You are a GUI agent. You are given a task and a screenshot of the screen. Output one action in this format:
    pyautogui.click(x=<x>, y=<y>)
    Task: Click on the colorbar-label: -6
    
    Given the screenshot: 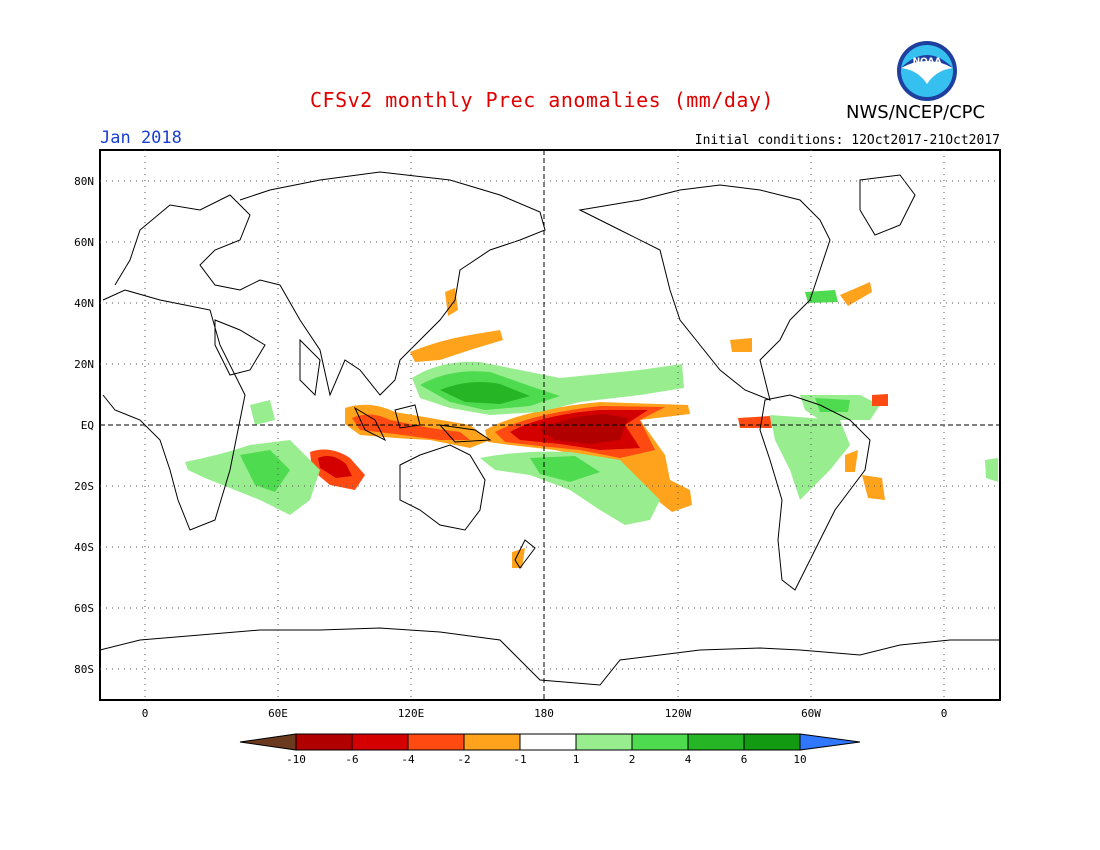 What is the action you would take?
    pyautogui.click(x=351, y=759)
    